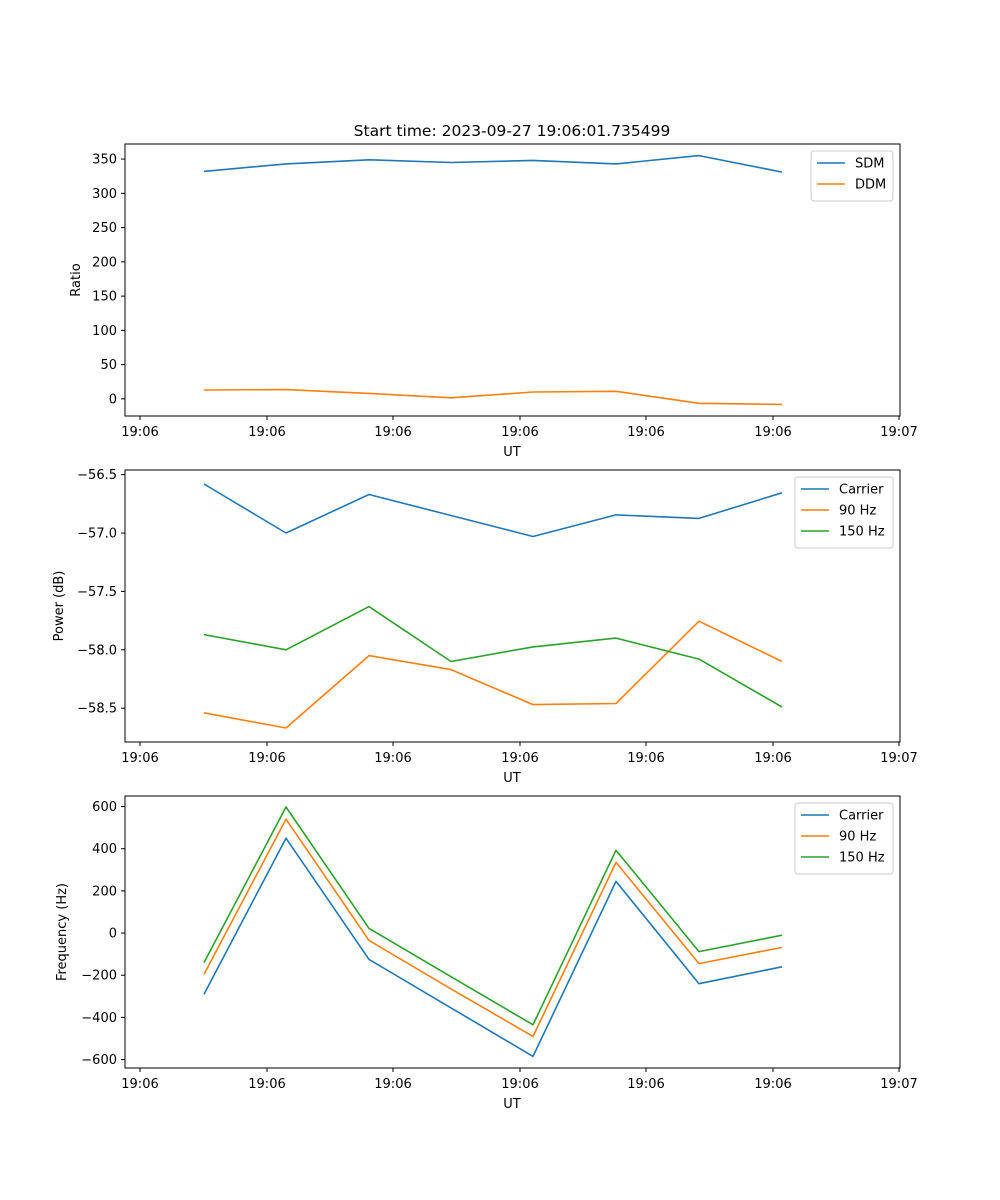 The height and width of the screenshot is (1200, 1000). Describe the element at coordinates (97, 709) in the screenshot. I see `power-y-tick-label: −58.5` at that location.